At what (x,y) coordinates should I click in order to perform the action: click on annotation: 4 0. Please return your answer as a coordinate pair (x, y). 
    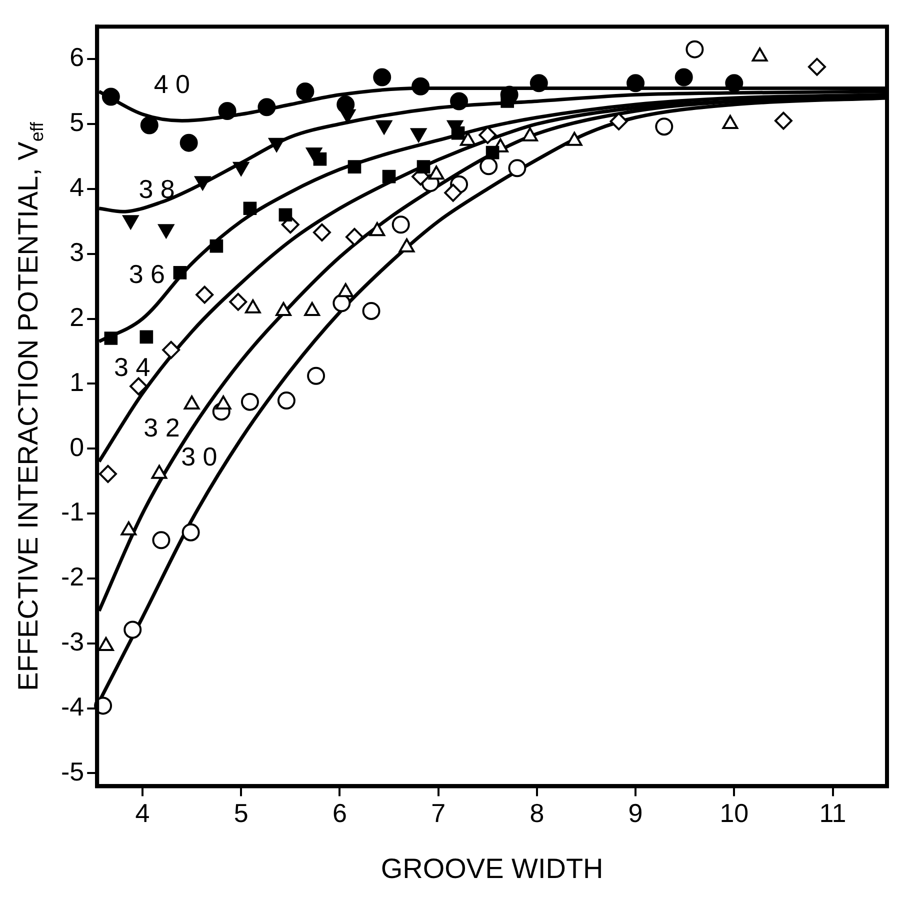
    Looking at the image, I should click on (172, 83).